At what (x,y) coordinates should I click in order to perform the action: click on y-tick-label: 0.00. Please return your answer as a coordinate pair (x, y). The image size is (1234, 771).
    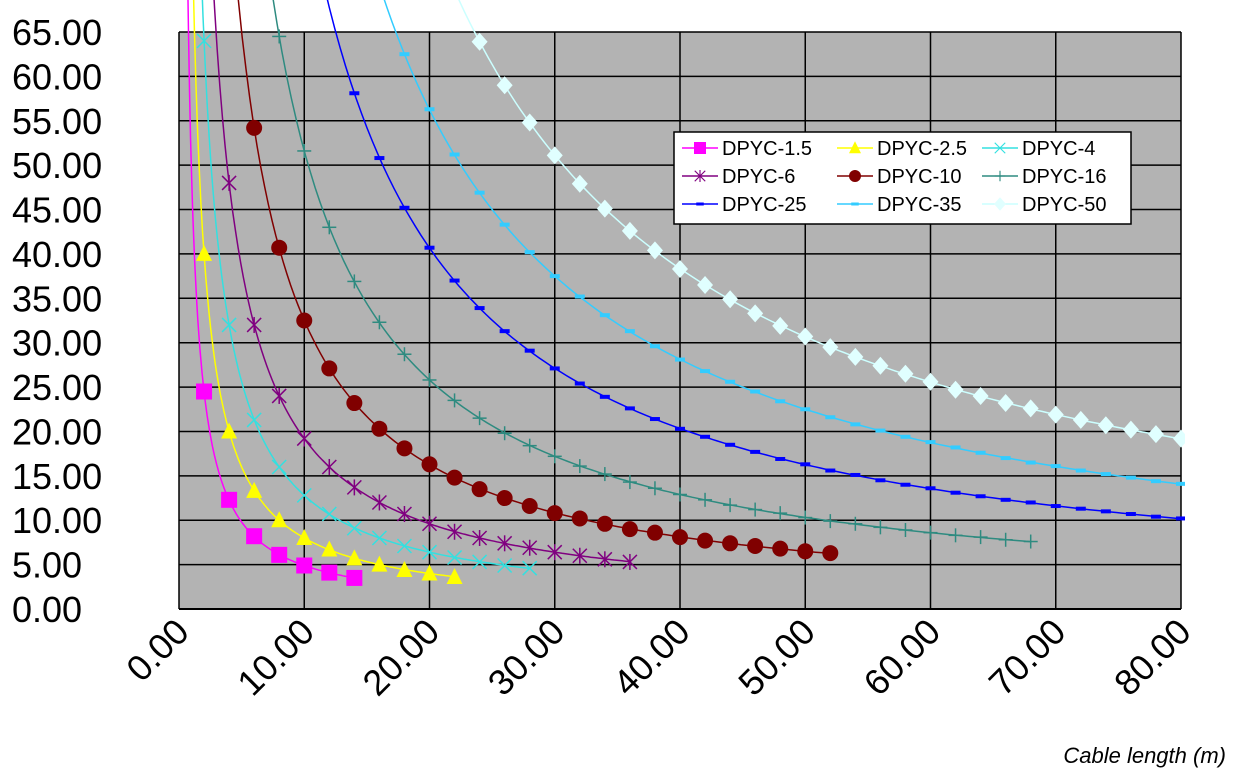
    Looking at the image, I should click on (47, 609).